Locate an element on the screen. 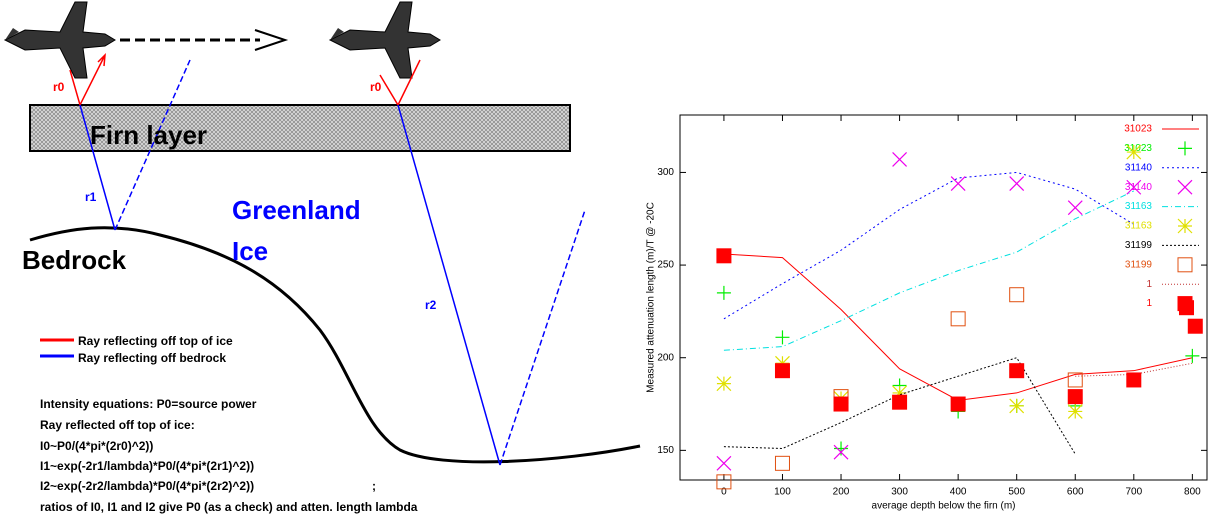  stray-mark: ; is located at coordinates (374, 486).